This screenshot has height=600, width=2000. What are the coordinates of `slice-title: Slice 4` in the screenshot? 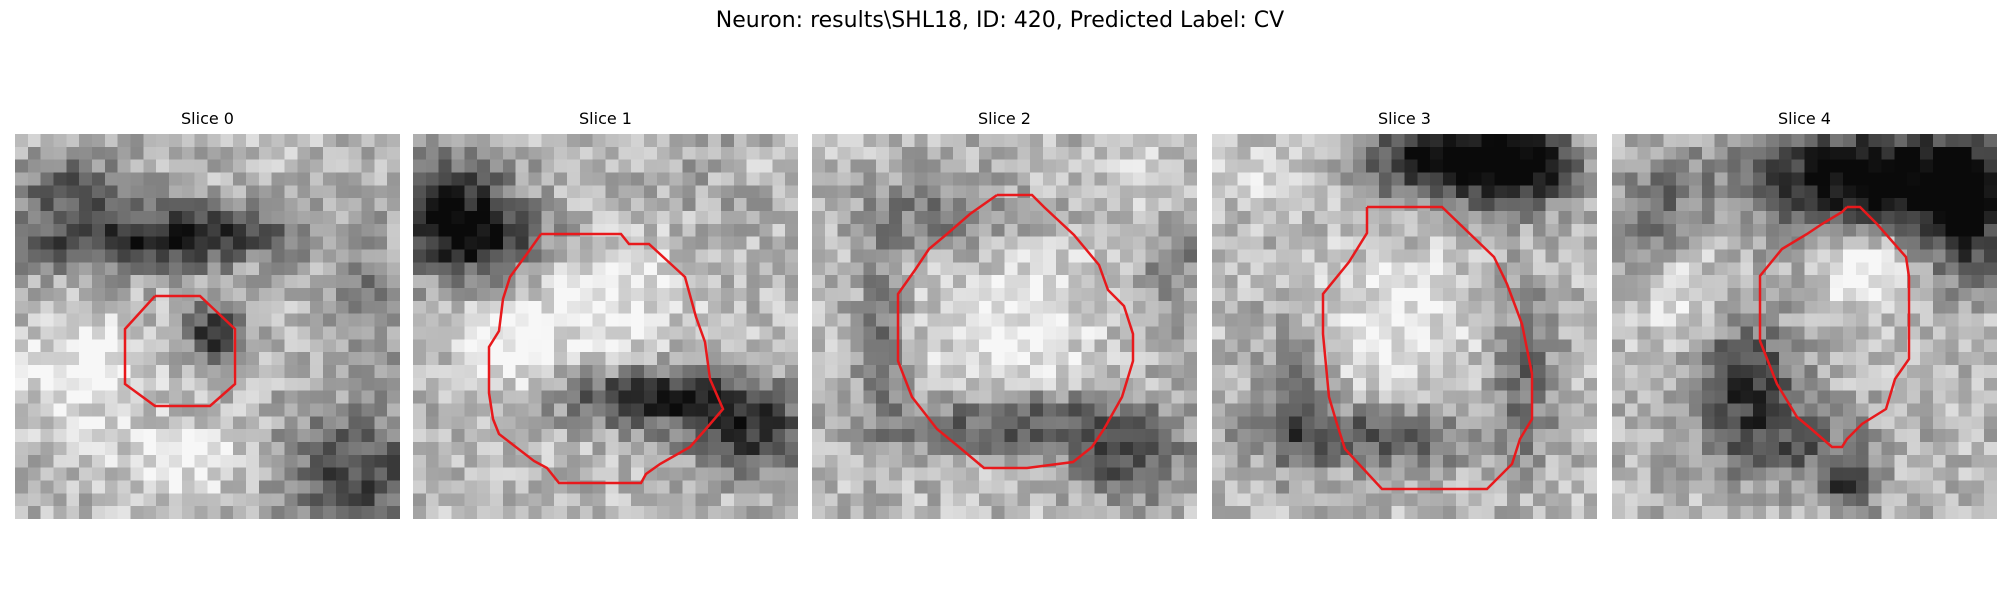 It's located at (1804, 118).